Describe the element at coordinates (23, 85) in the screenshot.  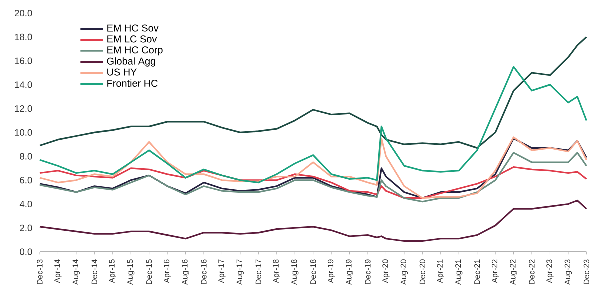
I see `y-tick-label: 14.0` at that location.